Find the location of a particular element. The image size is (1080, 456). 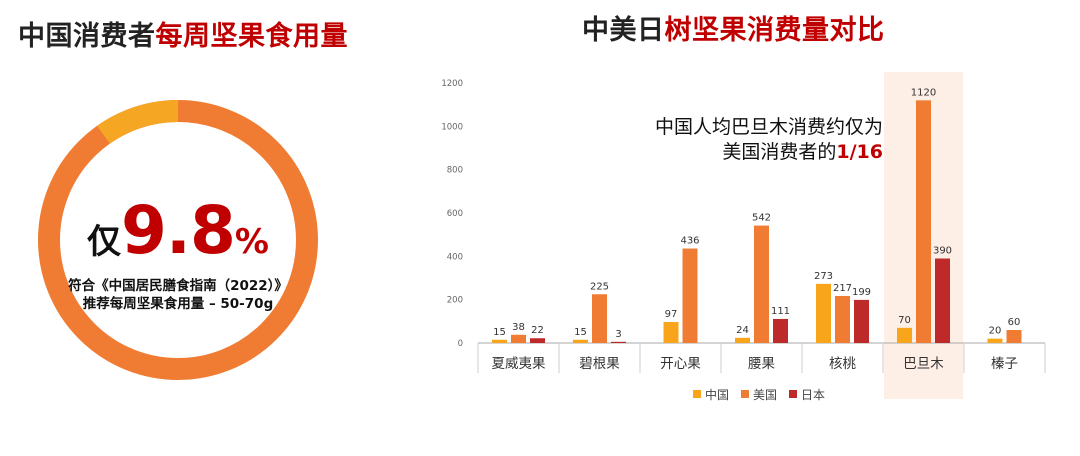

right-title-black: 中美日 is located at coordinates (623, 30).